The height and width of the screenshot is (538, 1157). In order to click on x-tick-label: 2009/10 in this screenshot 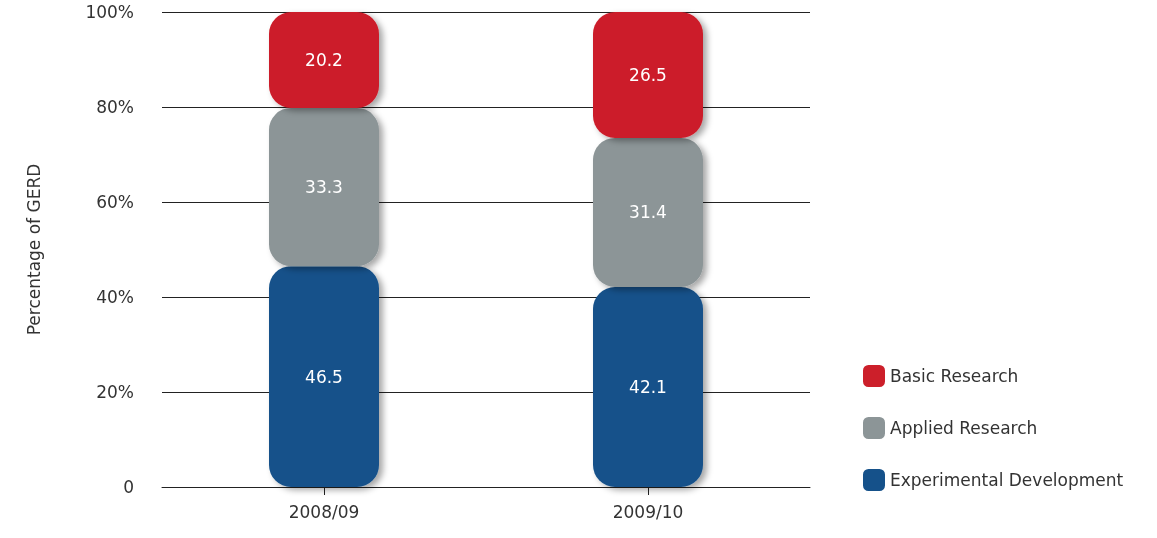, I will do `click(648, 511)`.